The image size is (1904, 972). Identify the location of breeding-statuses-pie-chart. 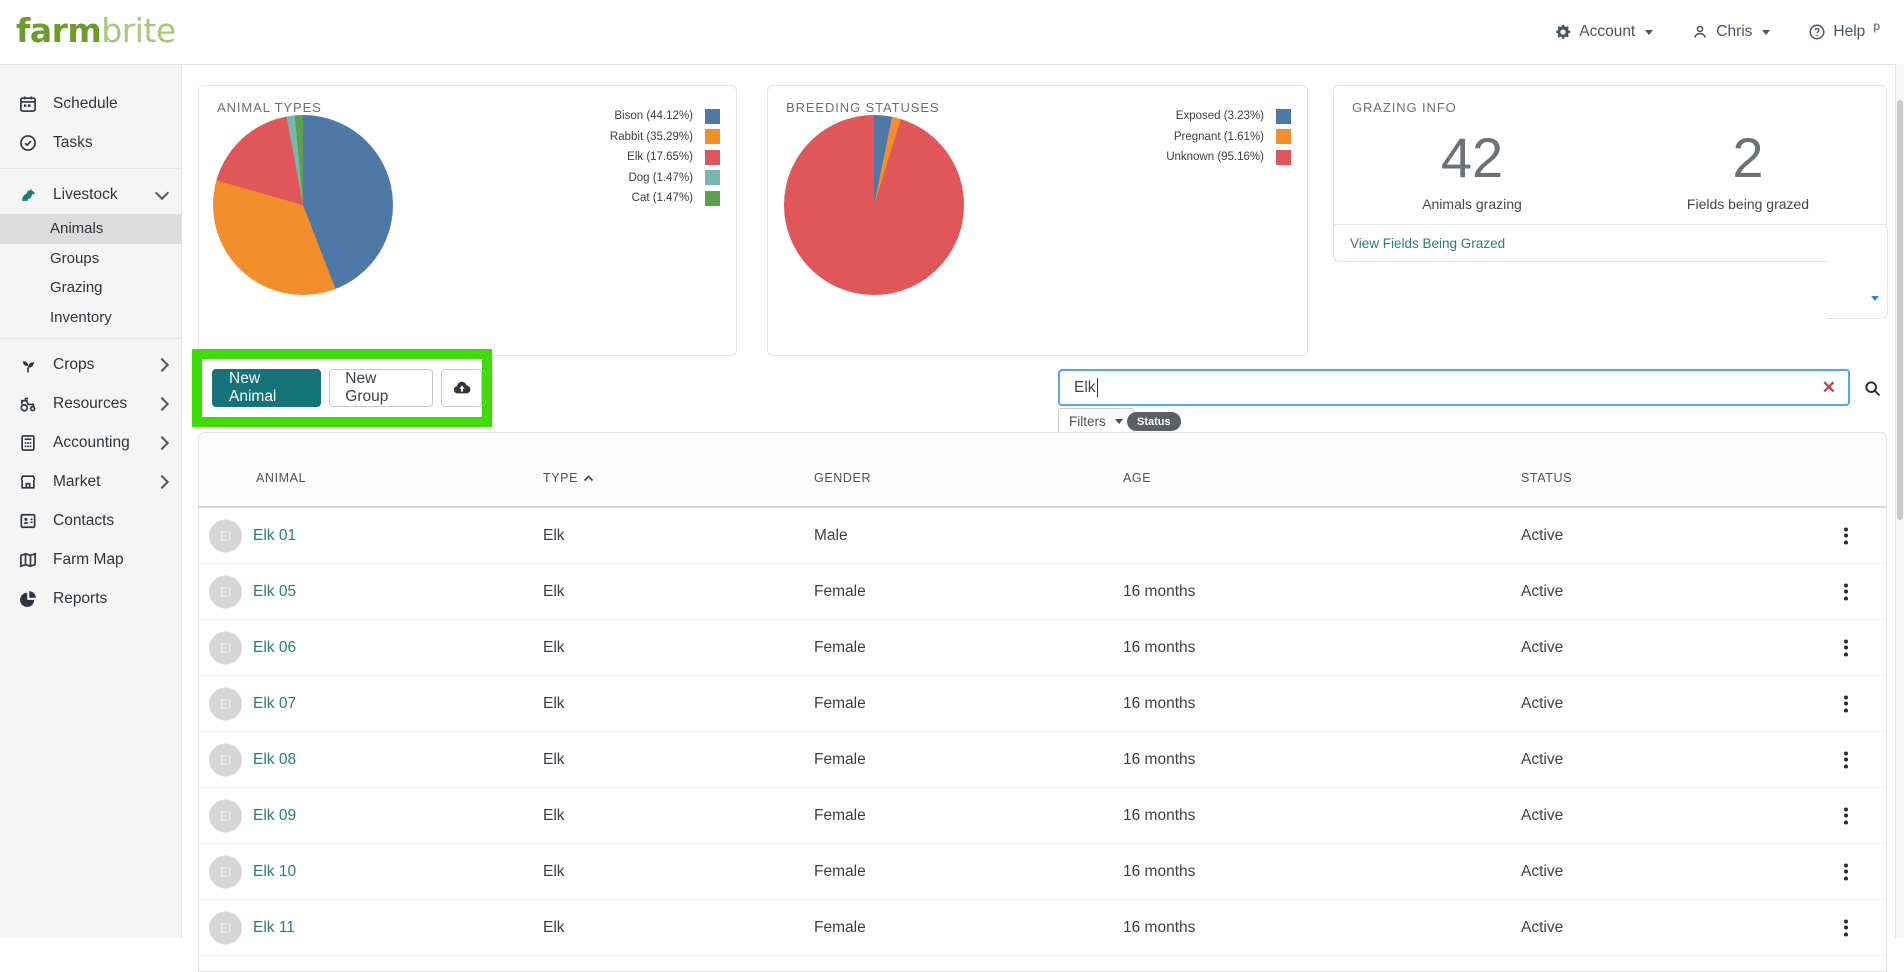
(874, 205).